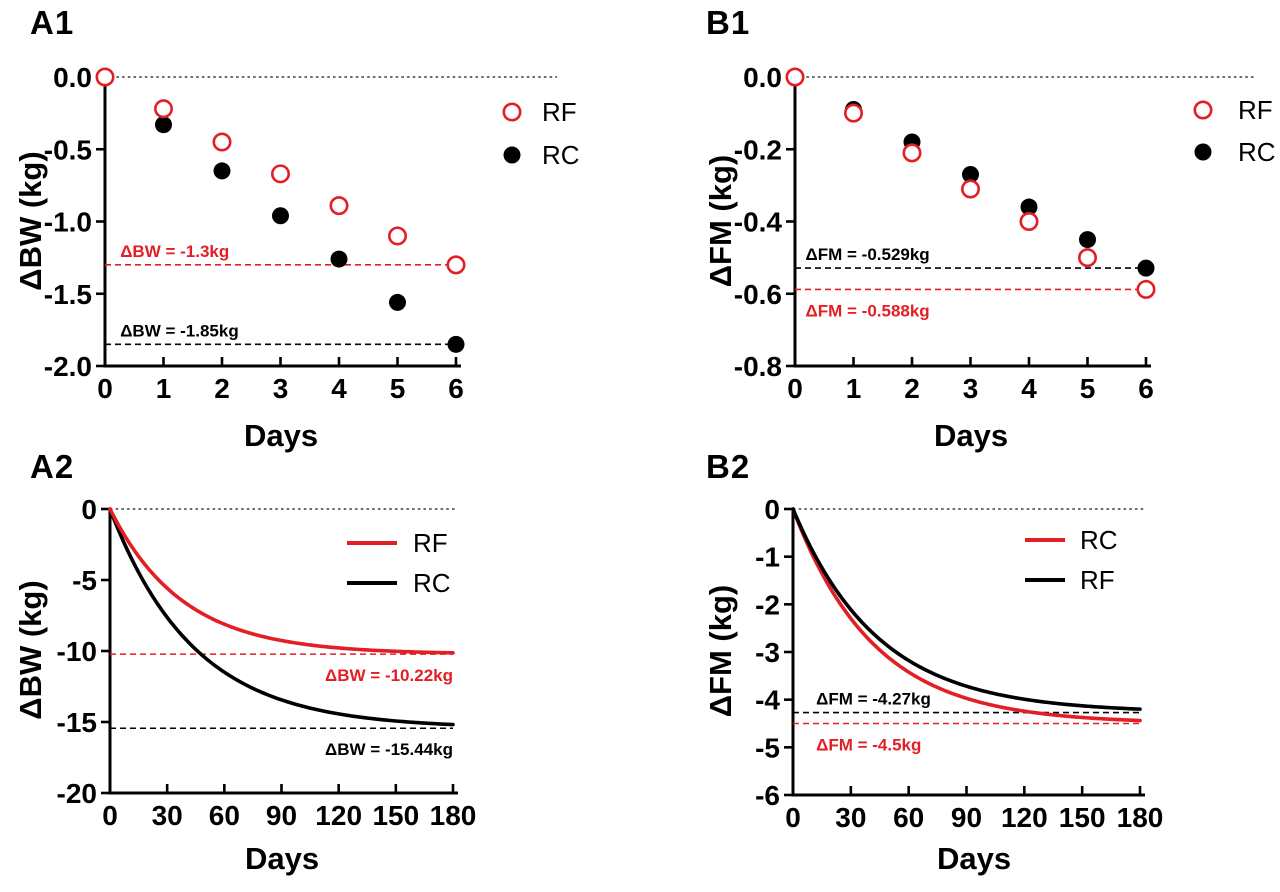 Image resolution: width=1280 pixels, height=892 pixels. I want to click on ref-line-label: ΔBW = -15.44kg, so click(389, 749).